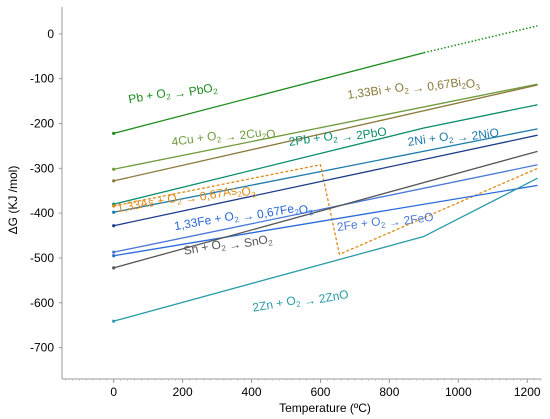  What do you see at coordinates (42, 124) in the screenshot?
I see `y-tick-label: -200` at bounding box center [42, 124].